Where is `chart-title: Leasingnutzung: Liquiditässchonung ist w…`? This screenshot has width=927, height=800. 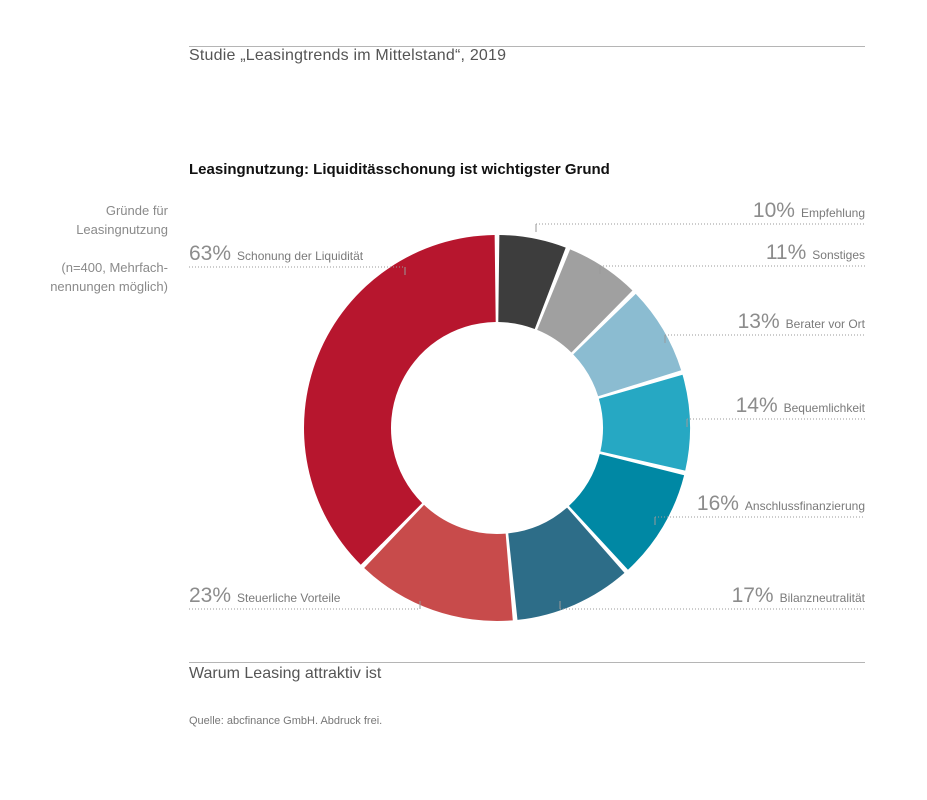
chart-title: Leasingnutzung: Liquiditässchonung ist w… is located at coordinates (399, 169).